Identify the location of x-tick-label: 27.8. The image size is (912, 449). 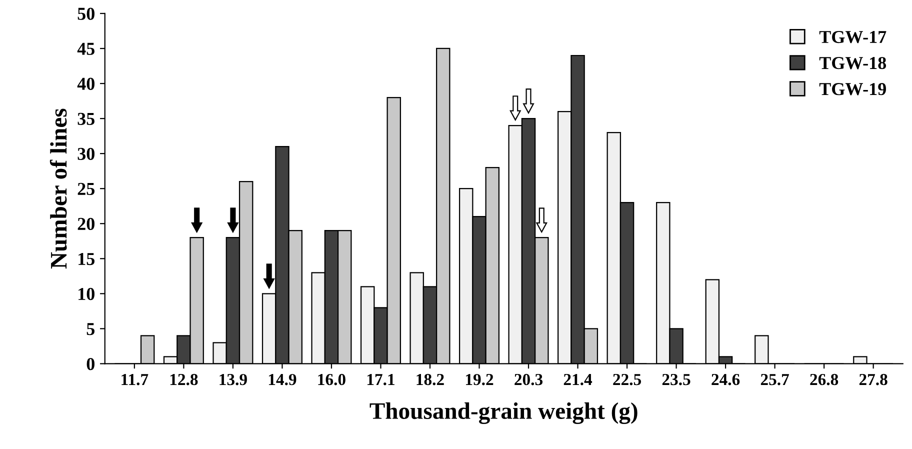
(873, 380).